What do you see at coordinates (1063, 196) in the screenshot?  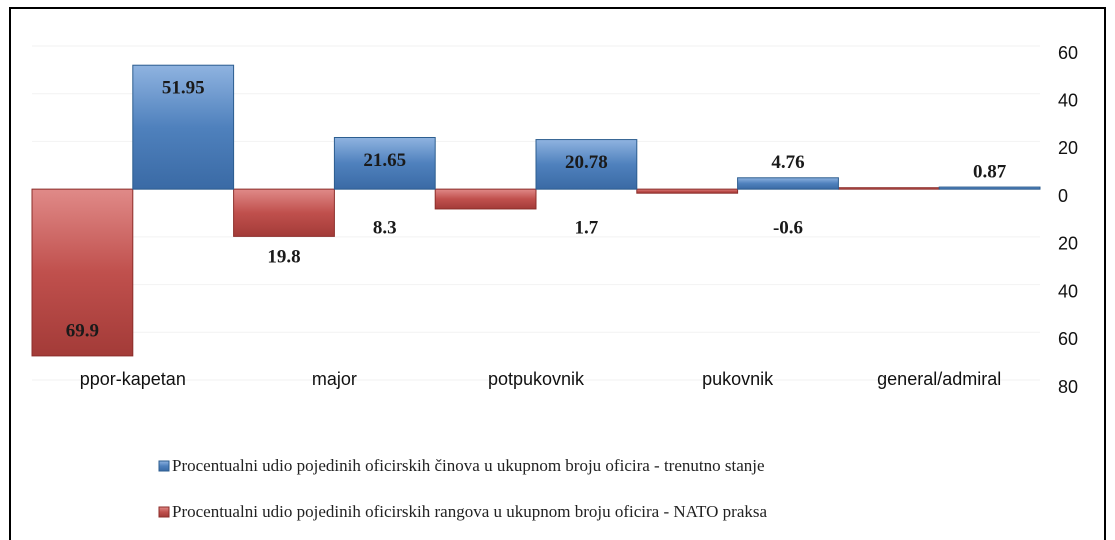 I see `y-tick-label: 0` at bounding box center [1063, 196].